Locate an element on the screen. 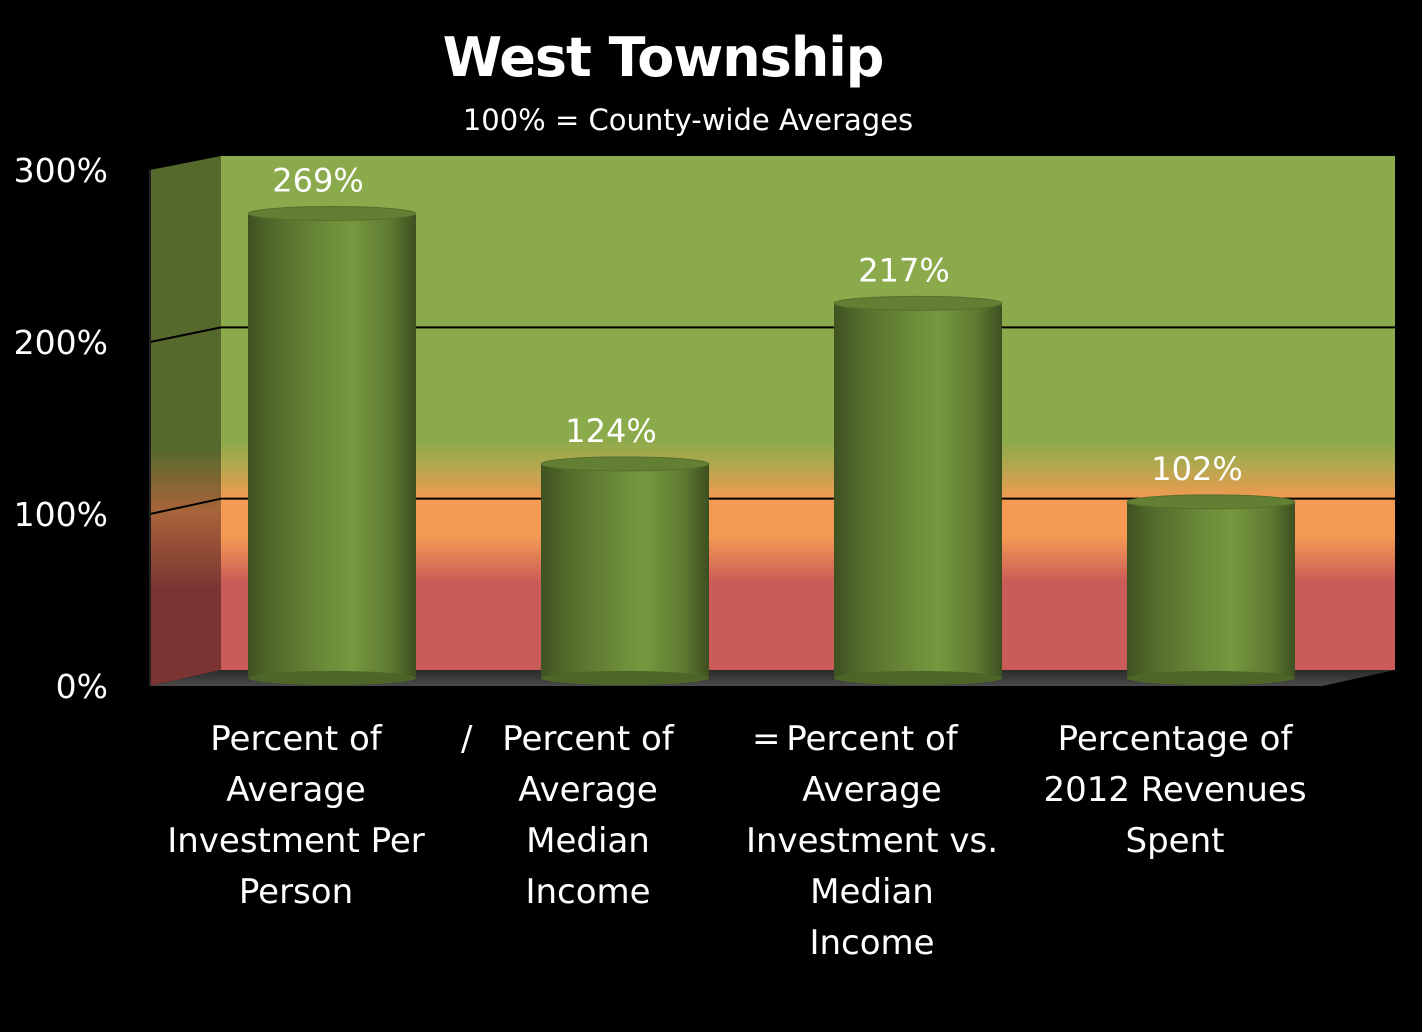 This screenshot has width=1422, height=1032. operator-label: = is located at coordinates (766, 739).